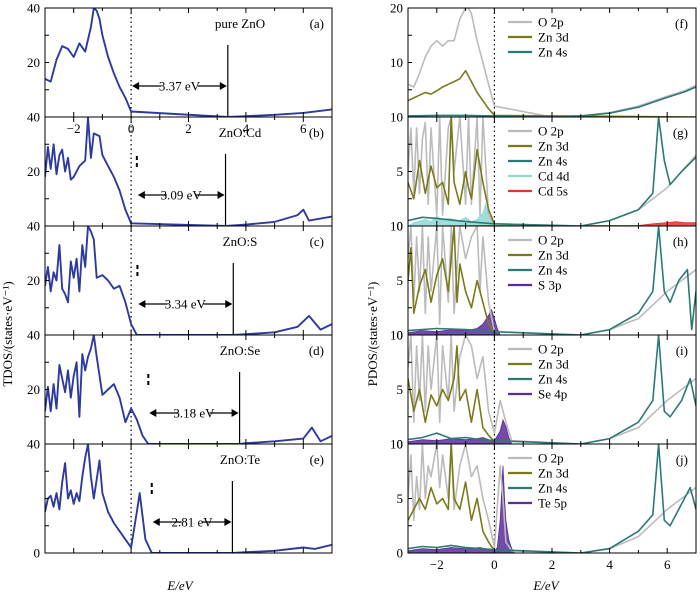  Describe the element at coordinates (180, 386) in the screenshot. I see `panel-d: 20 40 (d) ZnO:Se 3.18 eV` at that location.